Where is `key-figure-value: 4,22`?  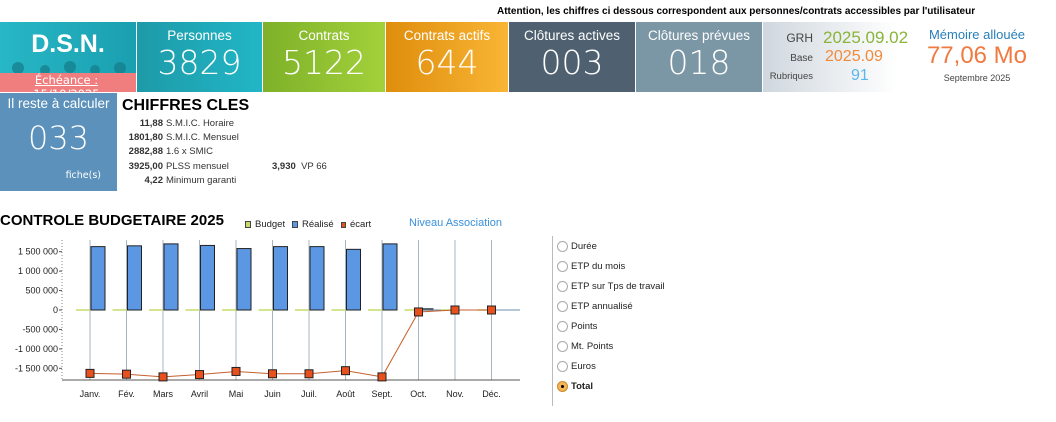
key-figure-value: 4,22 is located at coordinates (154, 180).